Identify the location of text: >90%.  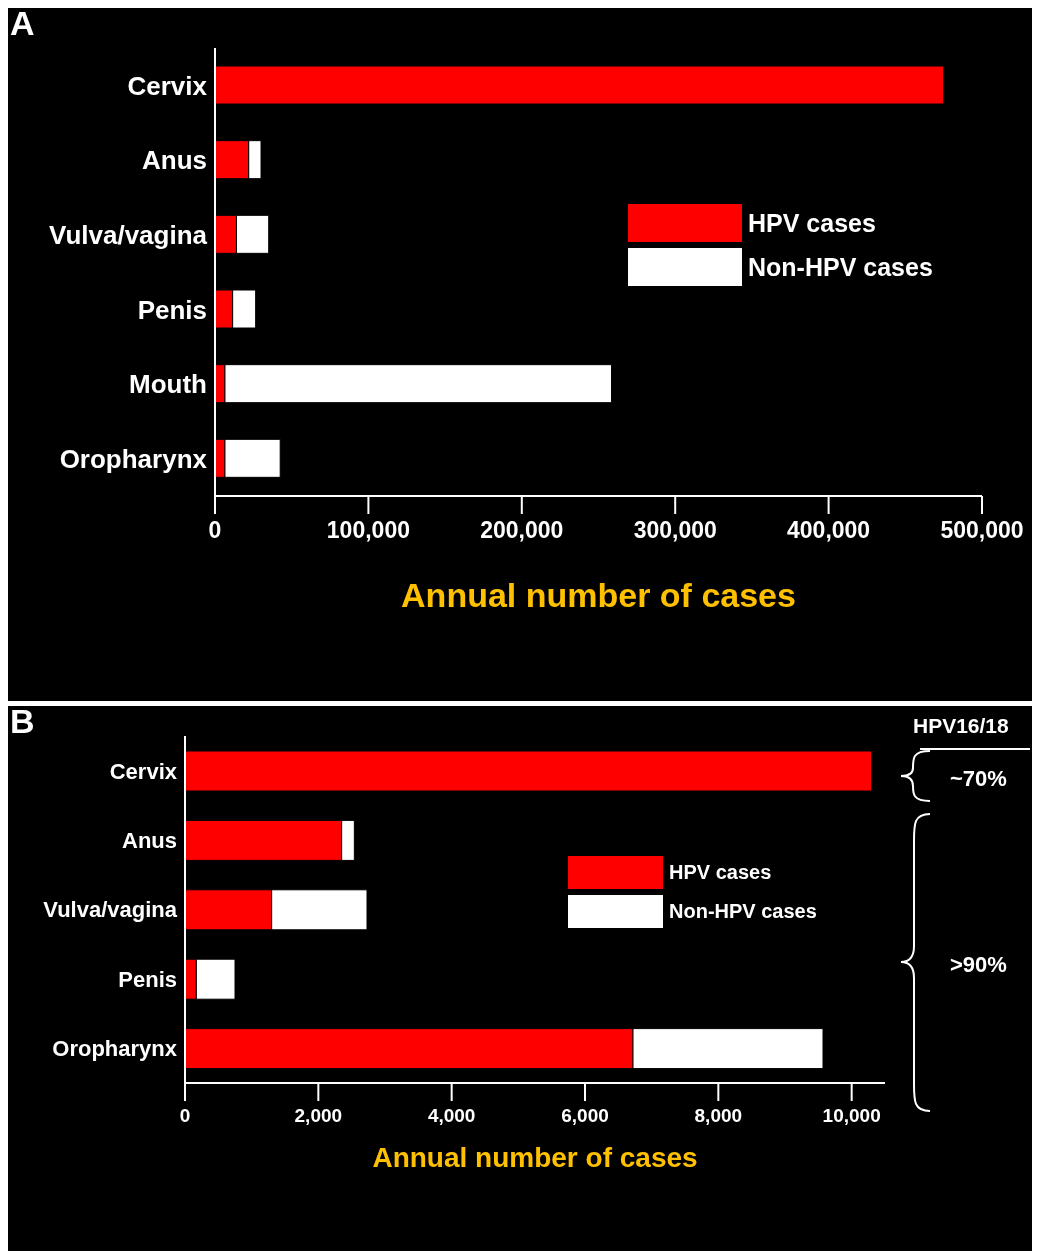
(978, 965).